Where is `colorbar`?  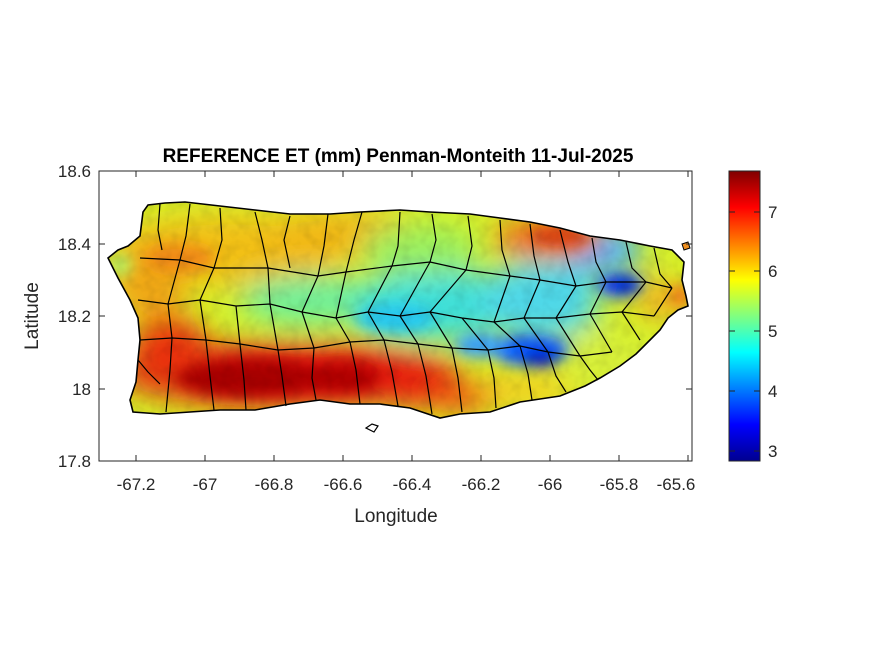 colorbar is located at coordinates (744, 316).